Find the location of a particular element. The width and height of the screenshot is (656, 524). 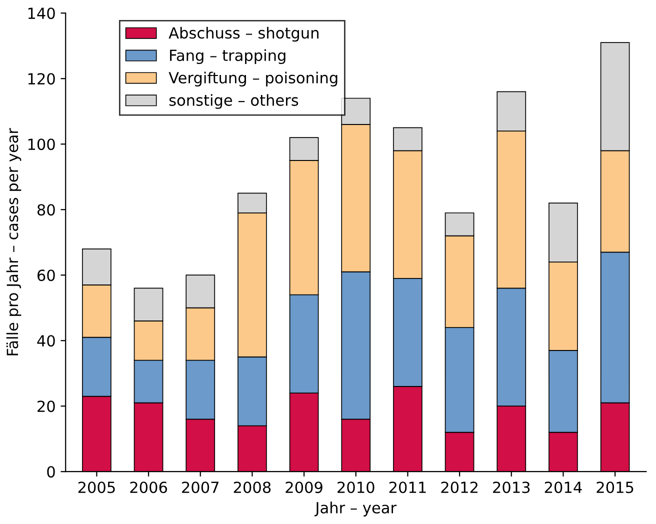

x-tick-label: 2006 is located at coordinates (149, 488).